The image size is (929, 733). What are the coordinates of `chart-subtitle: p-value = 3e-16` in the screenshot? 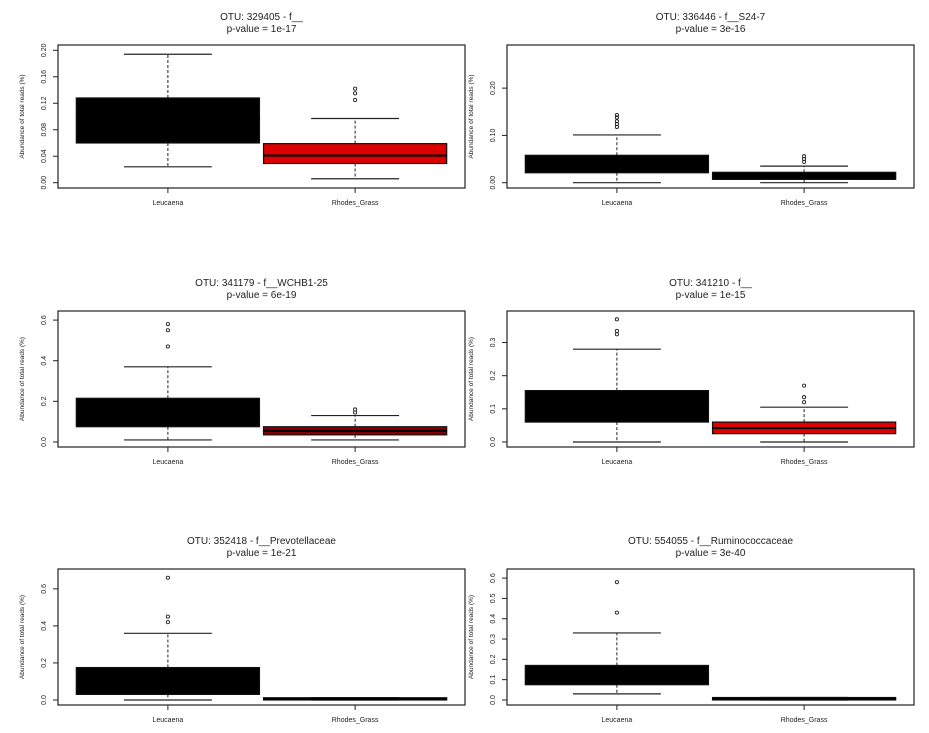 It's located at (711, 29).